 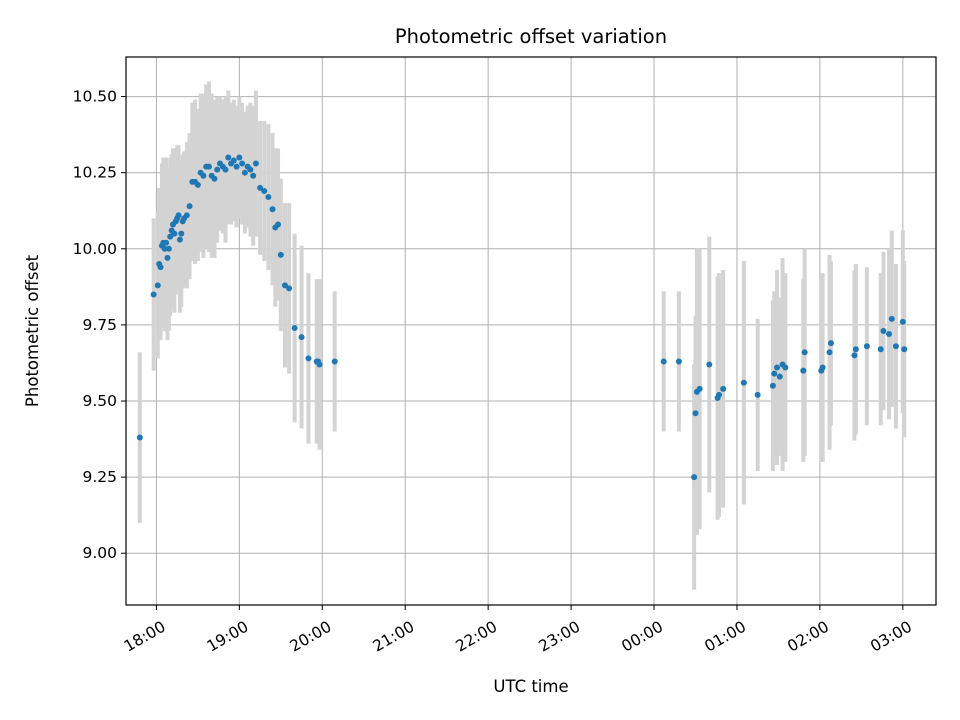 I want to click on chart-title: Photometric offset variation, so click(x=531, y=36).